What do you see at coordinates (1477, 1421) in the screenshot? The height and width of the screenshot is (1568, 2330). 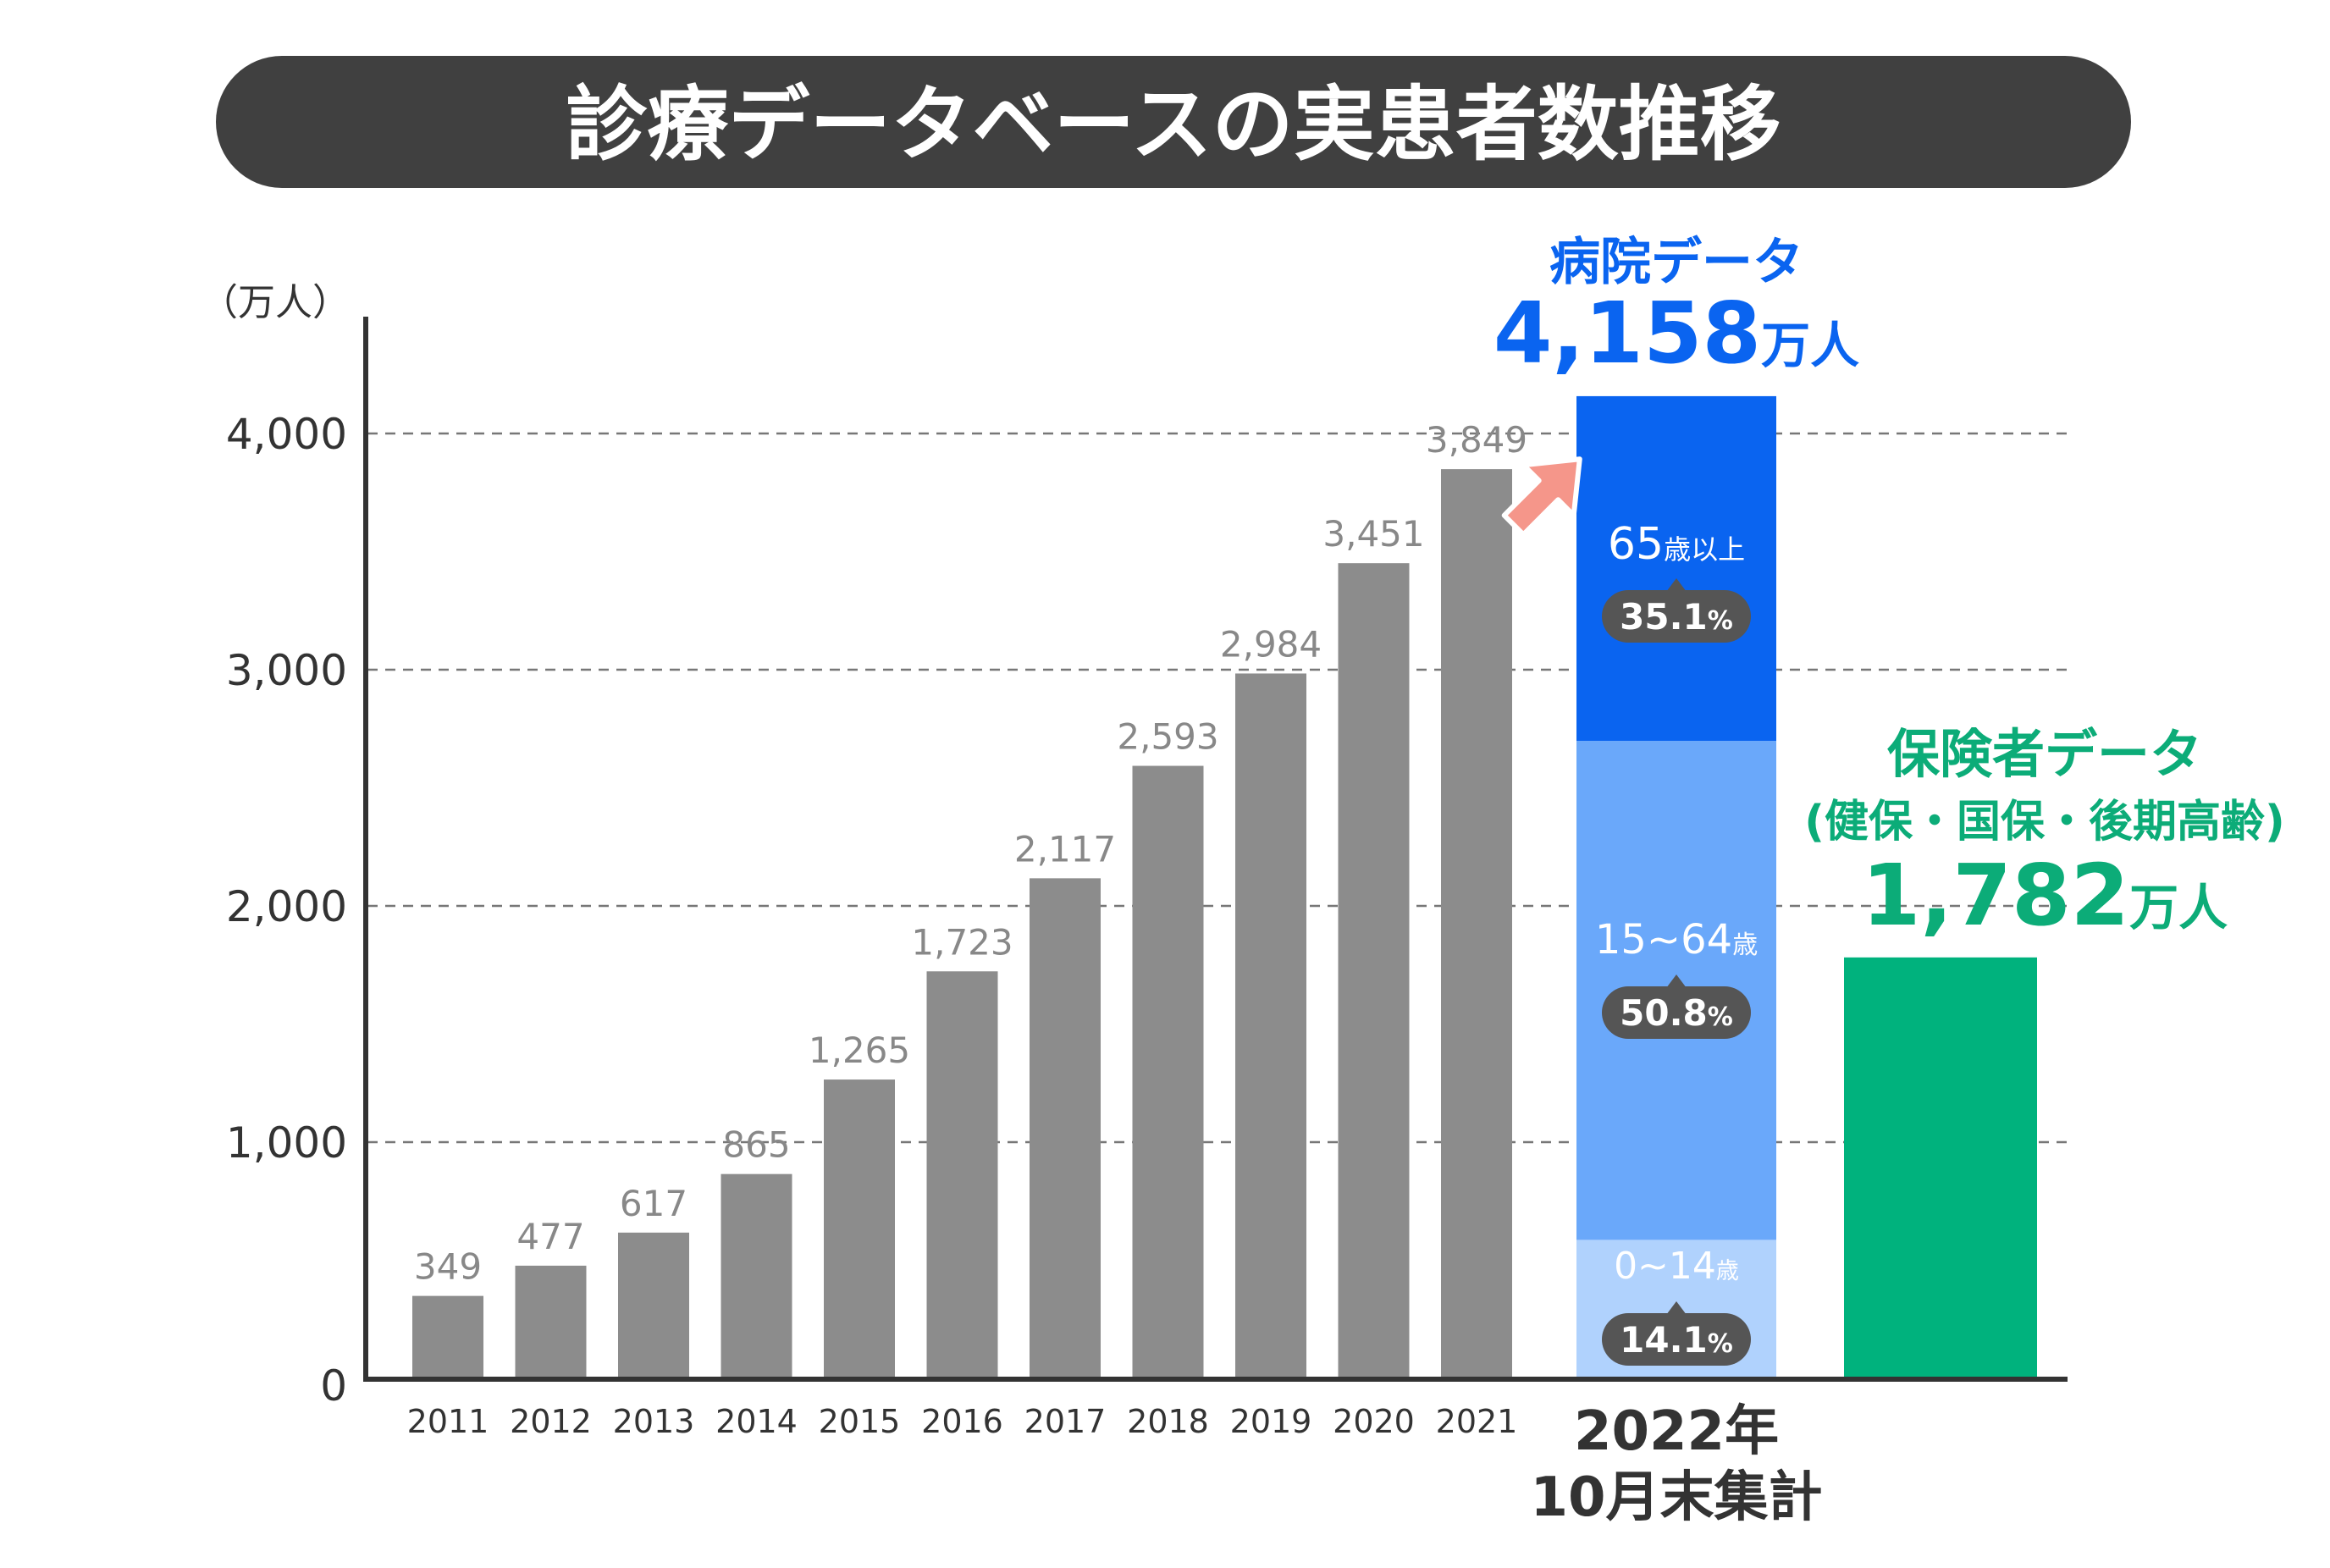 I see `x-tick-label: 2021` at bounding box center [1477, 1421].